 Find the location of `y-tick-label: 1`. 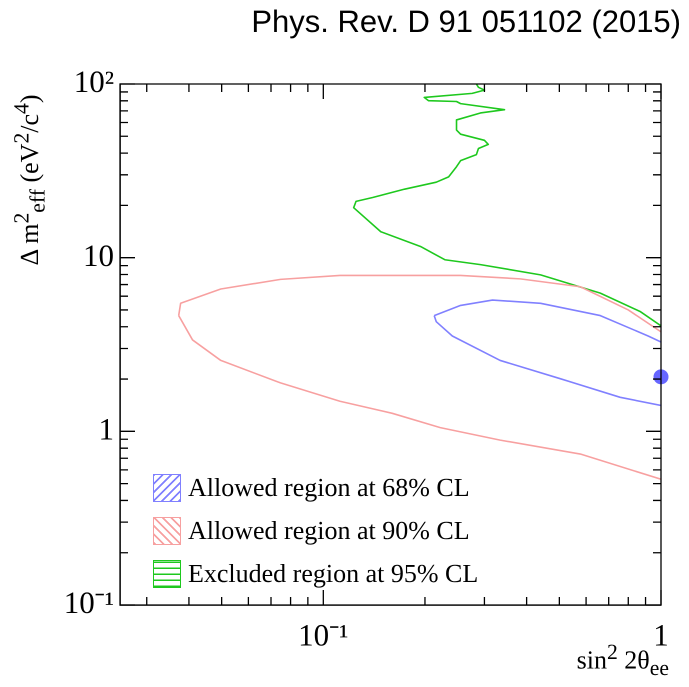

y-tick-label: 1 is located at coordinates (106, 428).